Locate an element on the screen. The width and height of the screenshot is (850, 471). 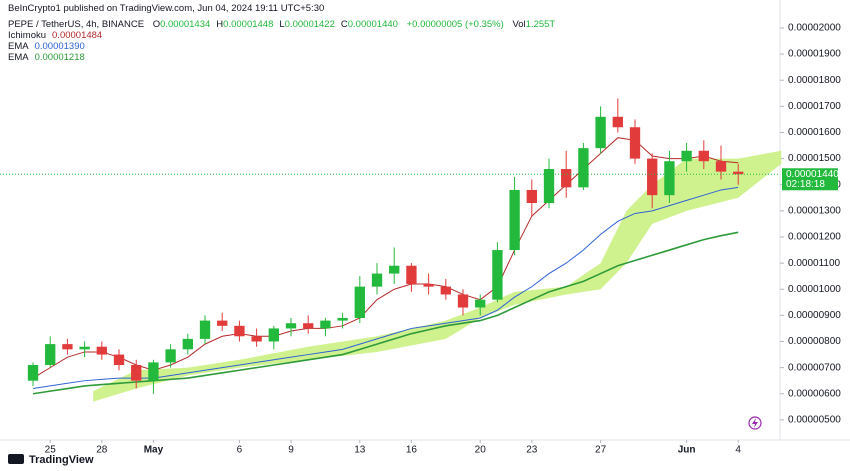
y-tick-label: 0.00001700 is located at coordinates (814, 106).